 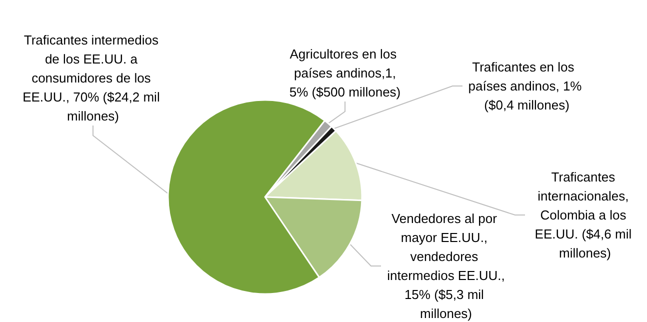 I want to click on slice-label: Traficantes en los países andinos, 1% ($0,4 millones), so click(x=525, y=86).